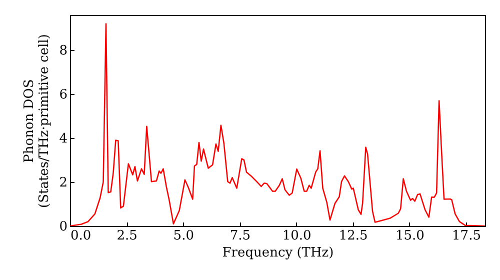 The width and height of the screenshot is (500, 280). Describe the element at coordinates (63, 227) in the screenshot. I see `y-tick-label: 0` at that location.